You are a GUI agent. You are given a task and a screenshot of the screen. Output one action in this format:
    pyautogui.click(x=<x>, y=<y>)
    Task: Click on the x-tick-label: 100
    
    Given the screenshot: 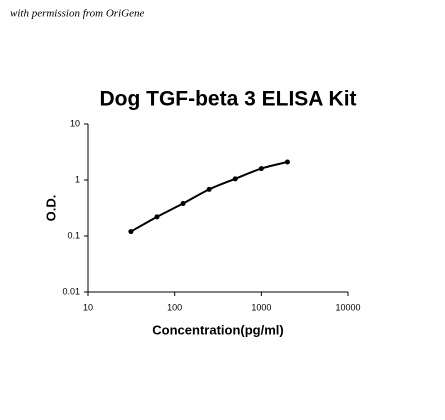 What is the action you would take?
    pyautogui.click(x=174, y=307)
    